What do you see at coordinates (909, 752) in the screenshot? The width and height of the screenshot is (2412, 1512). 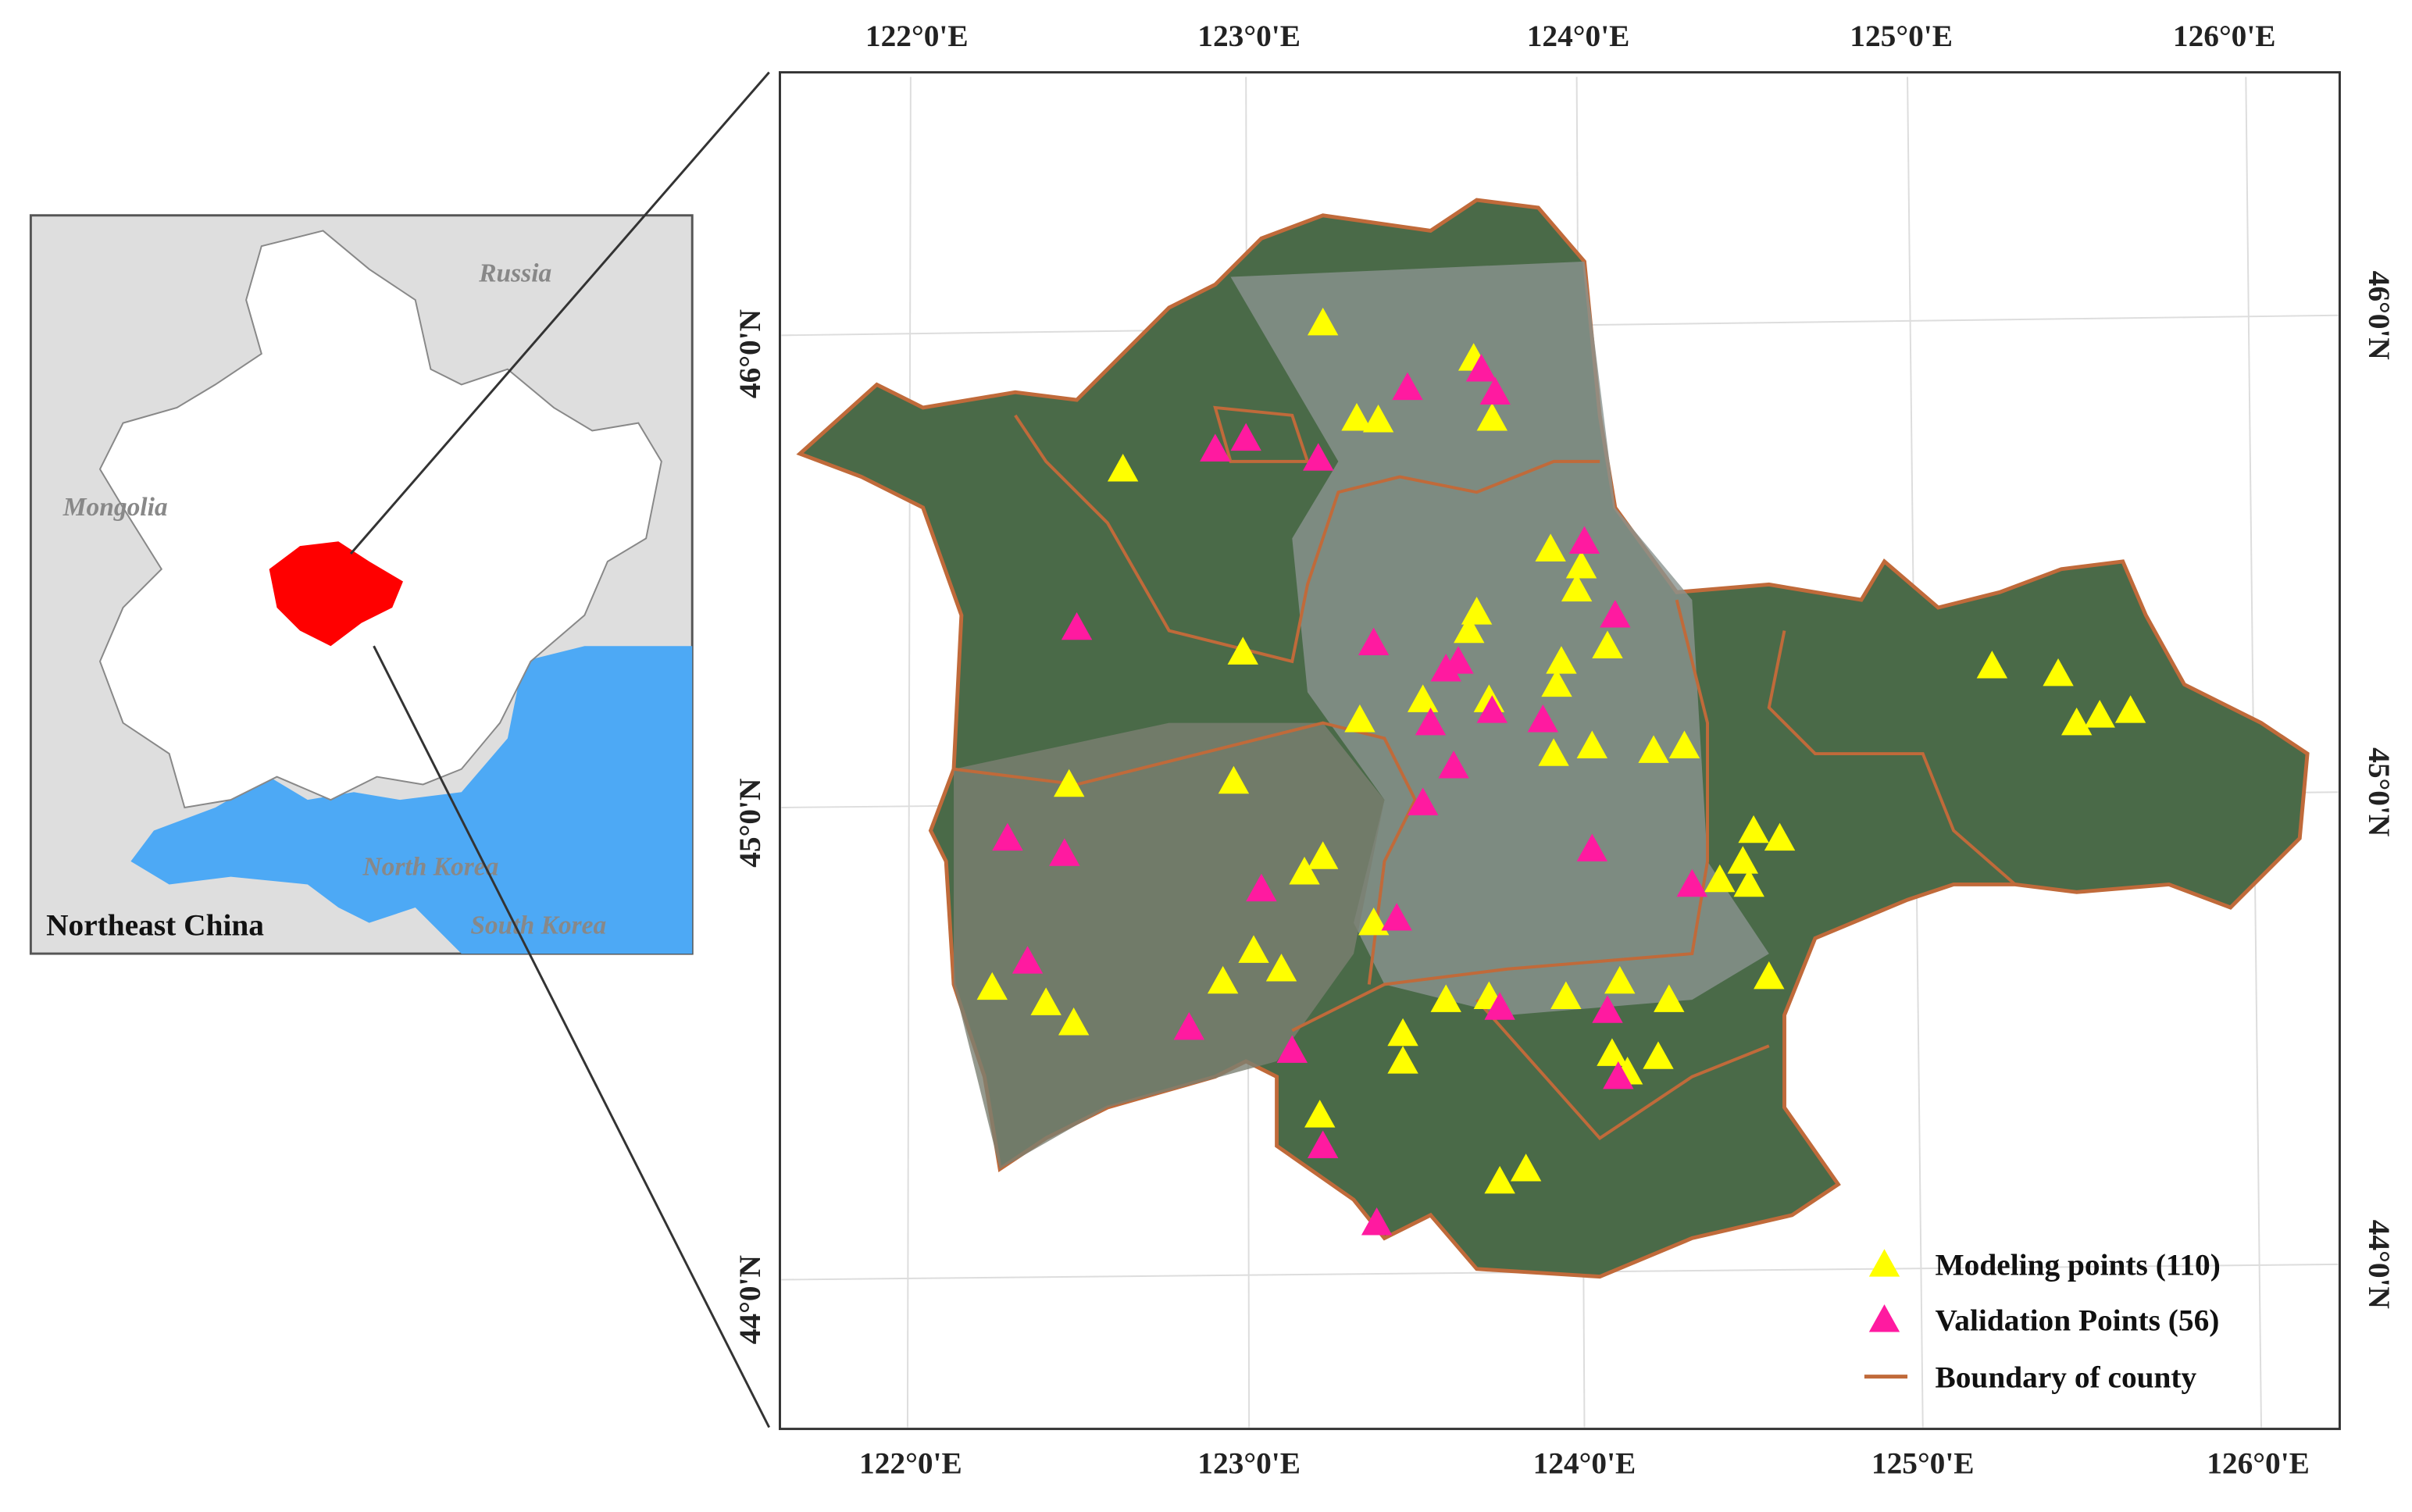 I see `graticule-line` at bounding box center [909, 752].